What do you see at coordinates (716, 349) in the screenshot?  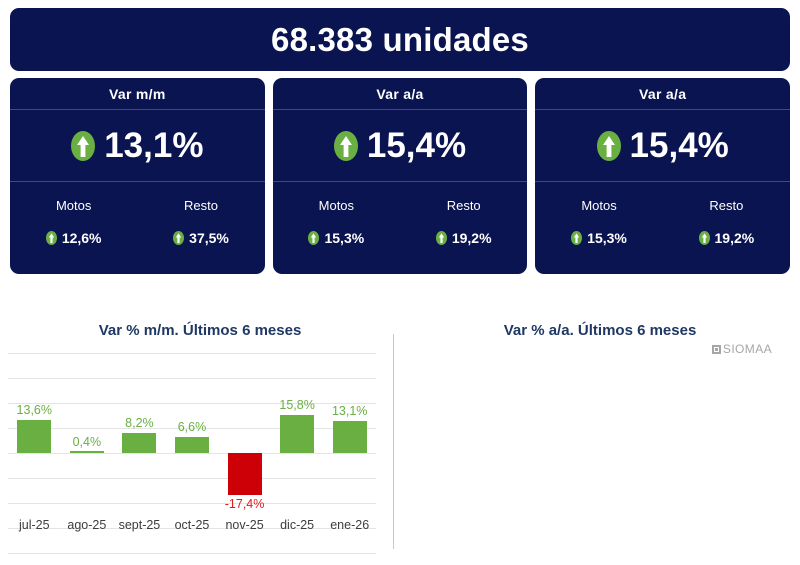 I see `siomaa-square-icon` at bounding box center [716, 349].